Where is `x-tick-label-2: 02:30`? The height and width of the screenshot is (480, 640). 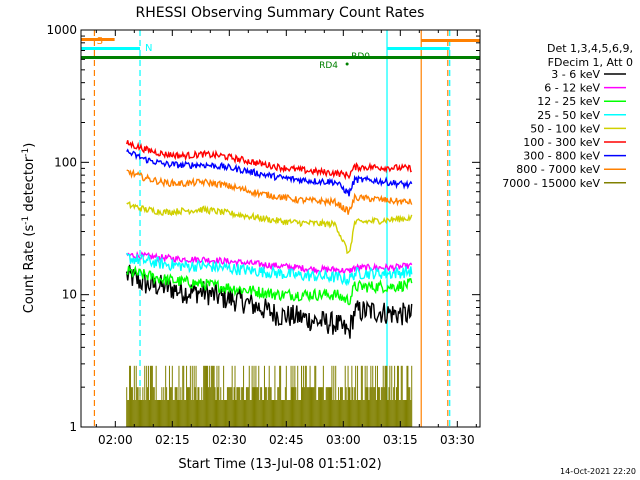
x-tick-label-2: 02:30 is located at coordinates (229, 440).